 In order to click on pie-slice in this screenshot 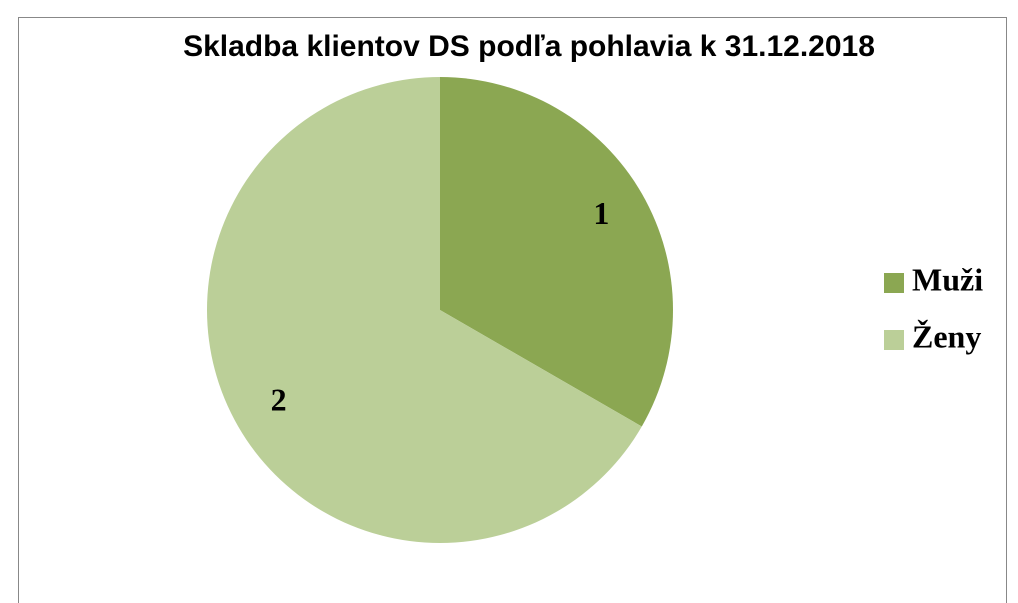, I will do `click(557, 252)`.